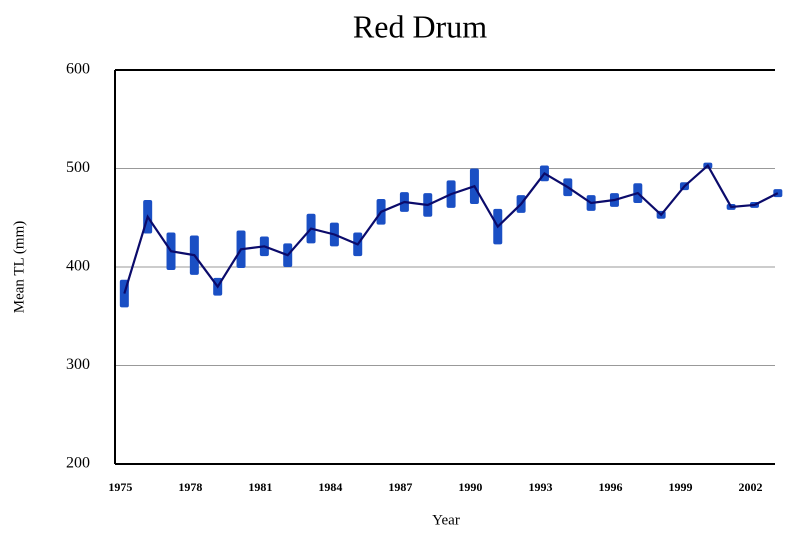 The image size is (787, 535). I want to click on y-tick-label: 200, so click(78, 463).